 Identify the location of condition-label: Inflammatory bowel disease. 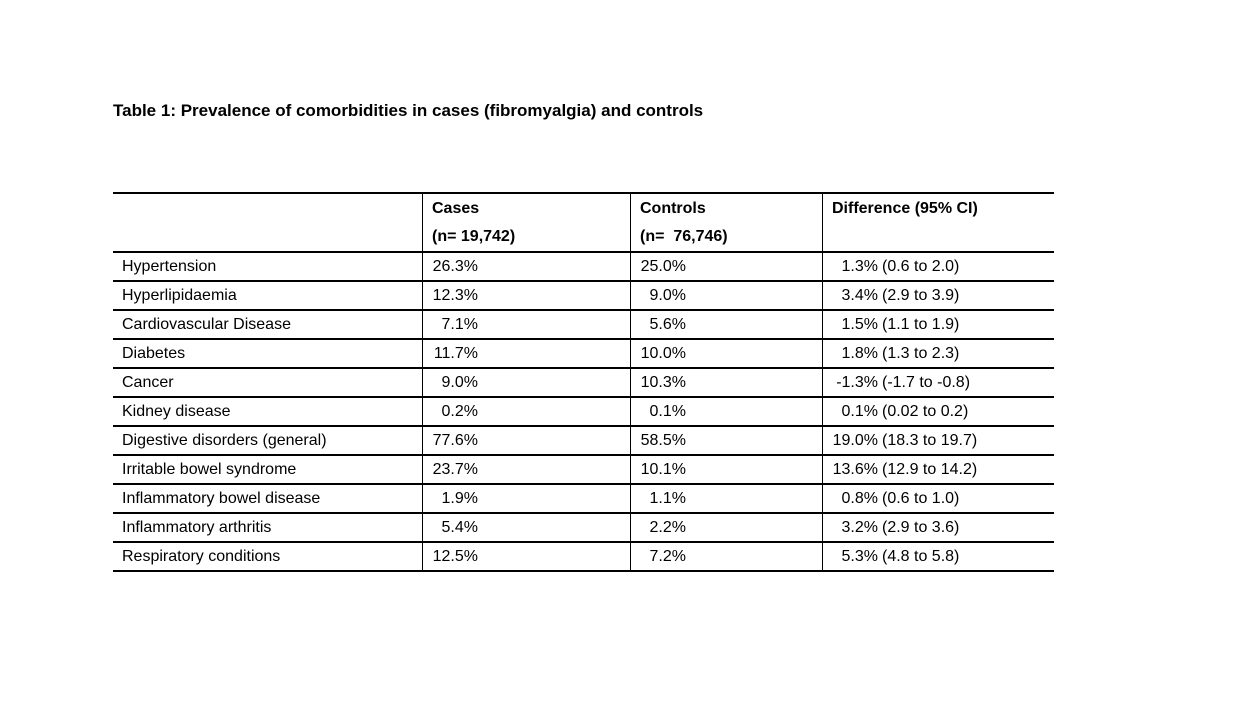
(267, 499).